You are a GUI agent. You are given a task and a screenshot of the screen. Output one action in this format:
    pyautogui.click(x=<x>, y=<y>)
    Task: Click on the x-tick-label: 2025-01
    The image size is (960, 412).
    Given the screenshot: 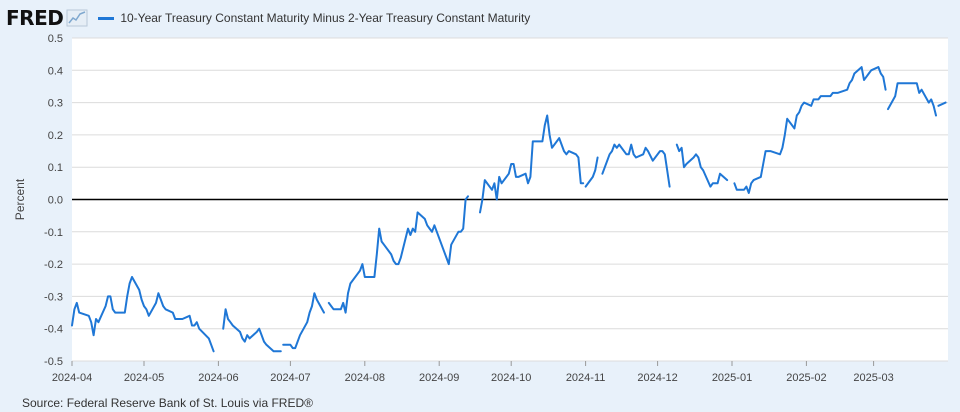 What is the action you would take?
    pyautogui.click(x=732, y=378)
    